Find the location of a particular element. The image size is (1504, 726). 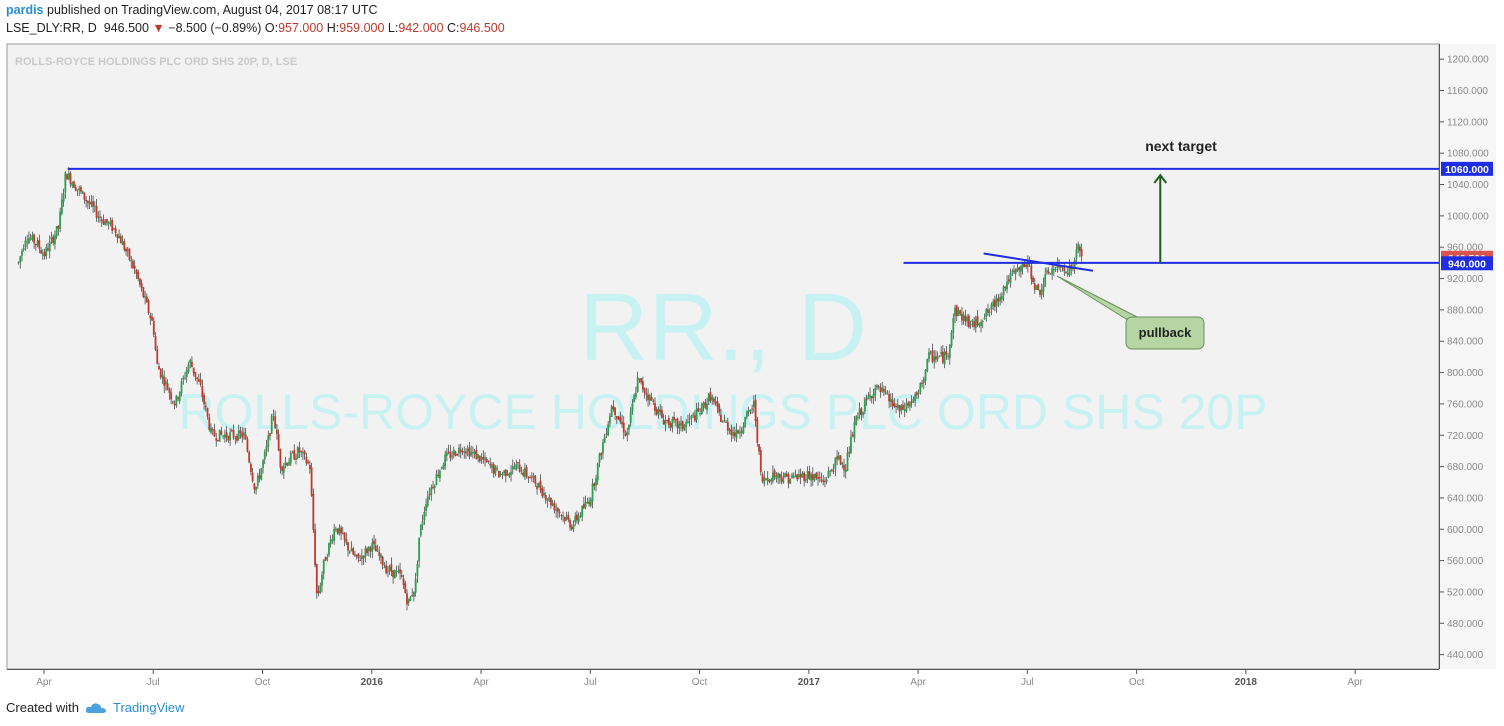

y-tick-label: 840.000 is located at coordinates (1465, 342).